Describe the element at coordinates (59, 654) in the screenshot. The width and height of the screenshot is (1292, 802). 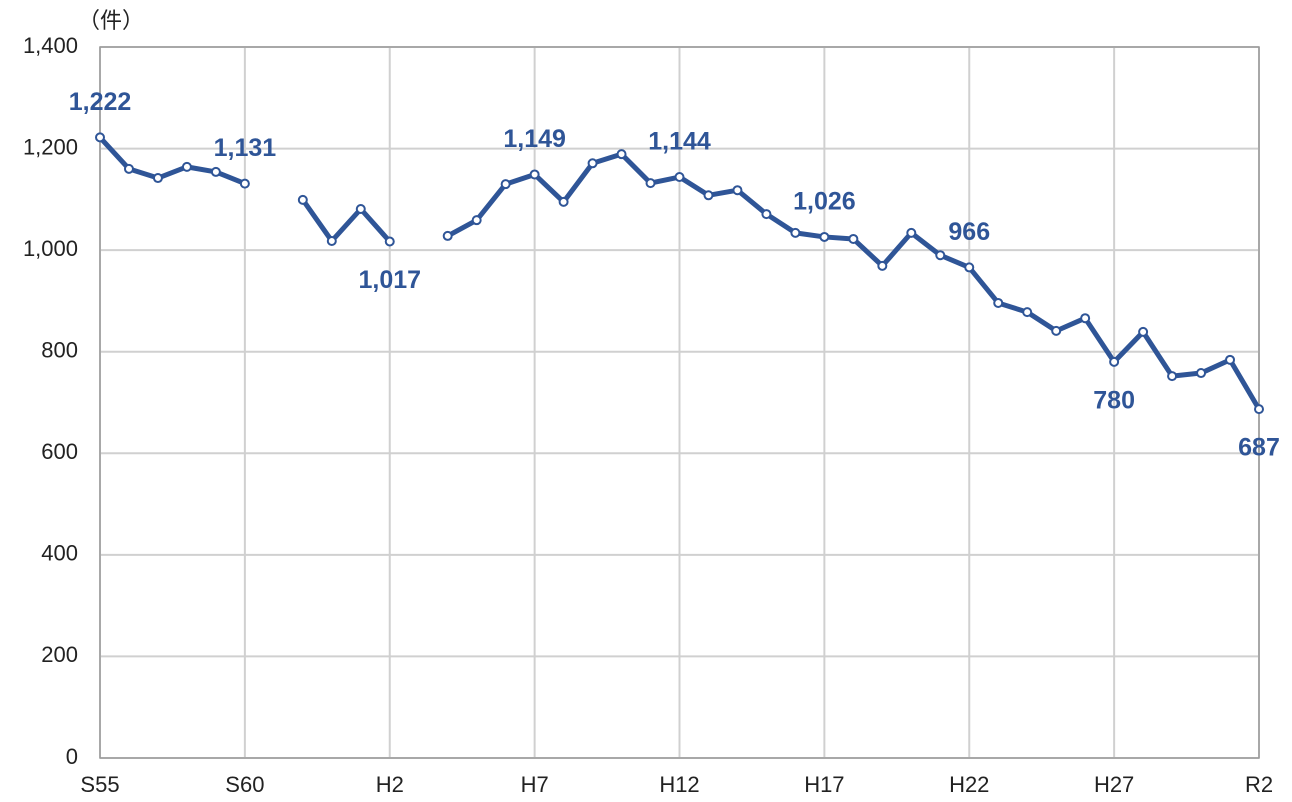
I see `y-tick-label: 200` at that location.